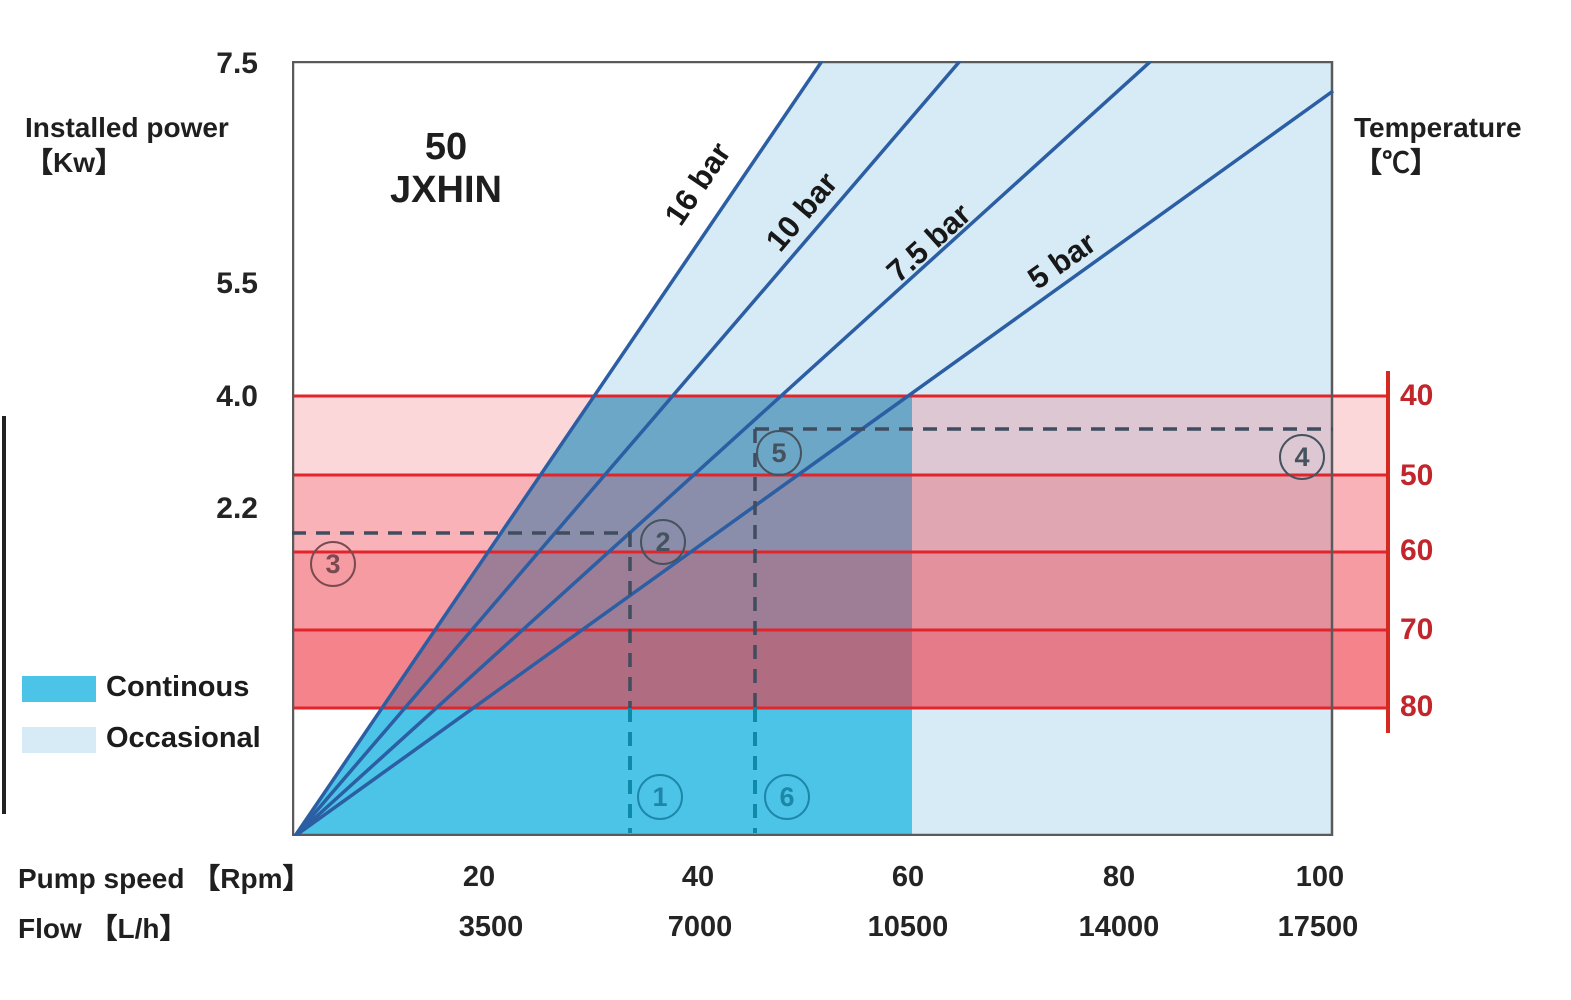 This screenshot has height=1000, width=1571. I want to click on model-label: 50 JXHIN, so click(446, 169).